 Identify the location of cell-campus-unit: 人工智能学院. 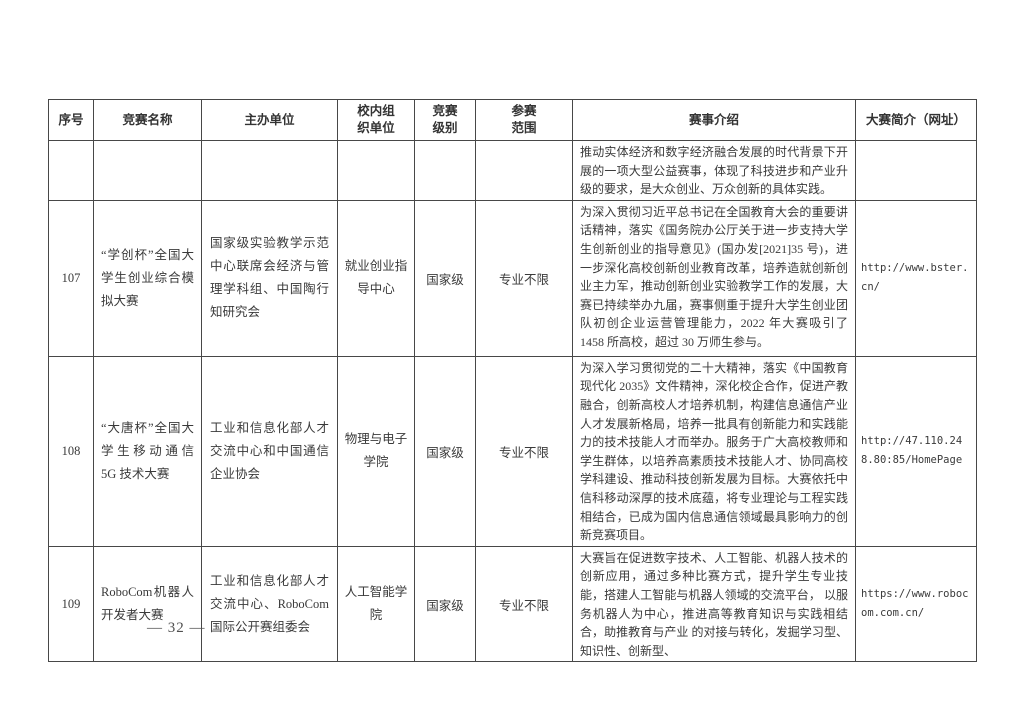
(376, 604).